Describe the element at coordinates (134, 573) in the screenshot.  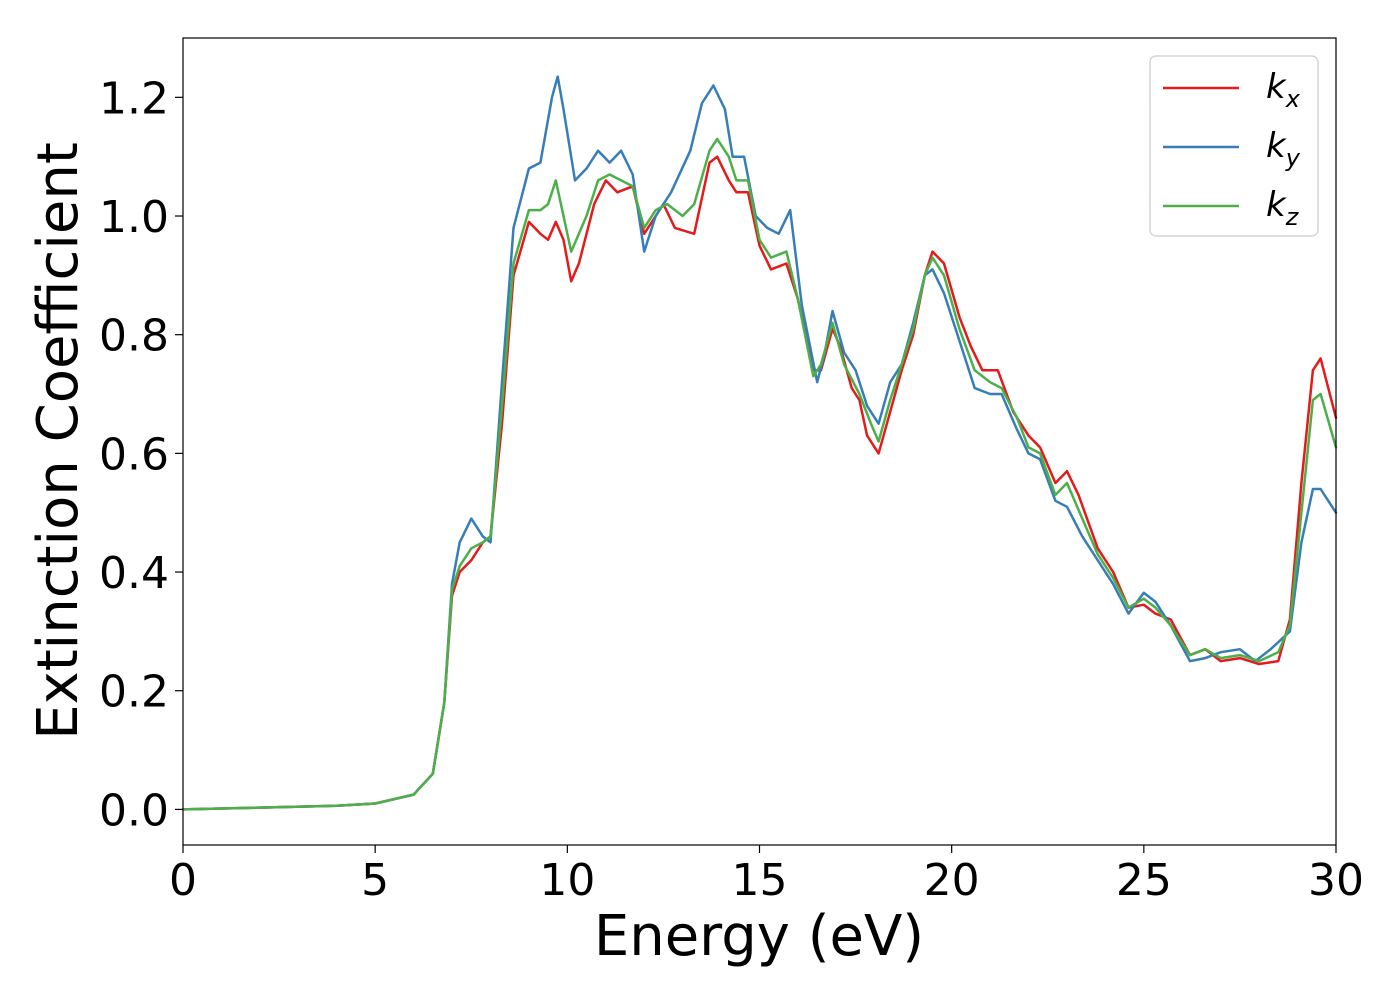
I see `y-tick-label: 0.4` at that location.